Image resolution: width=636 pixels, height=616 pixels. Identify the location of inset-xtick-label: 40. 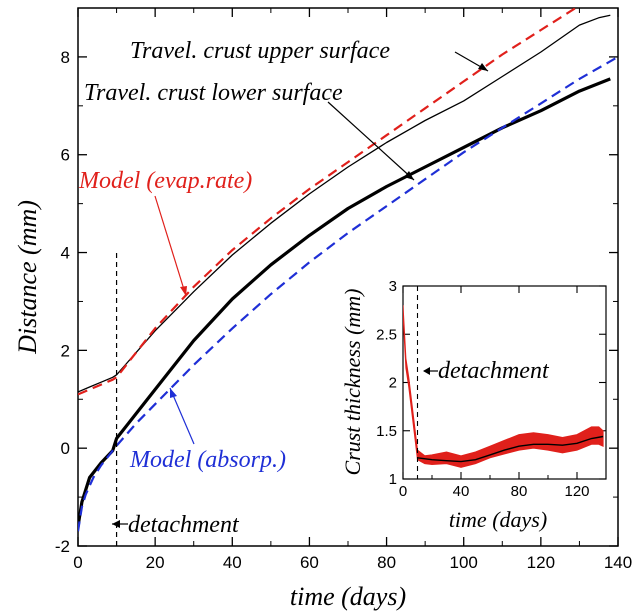
(461, 491).